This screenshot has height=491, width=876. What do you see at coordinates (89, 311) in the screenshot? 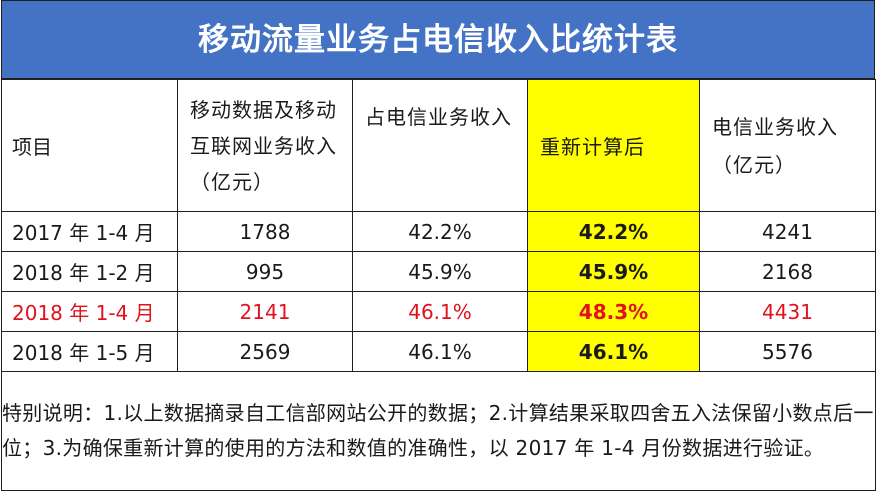
I see `period-cell: 2018 年 1-4 月` at bounding box center [89, 311].